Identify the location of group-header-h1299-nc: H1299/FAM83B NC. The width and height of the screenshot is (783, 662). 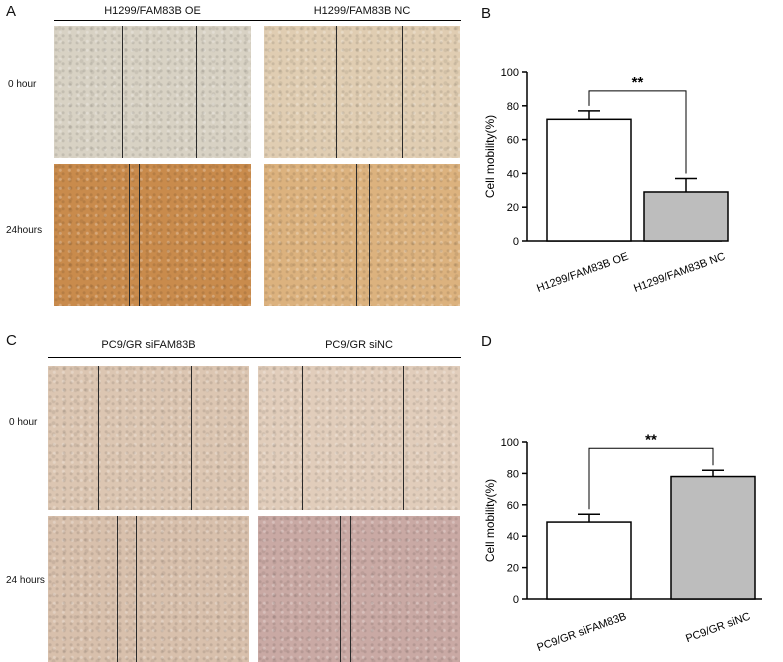
(362, 11).